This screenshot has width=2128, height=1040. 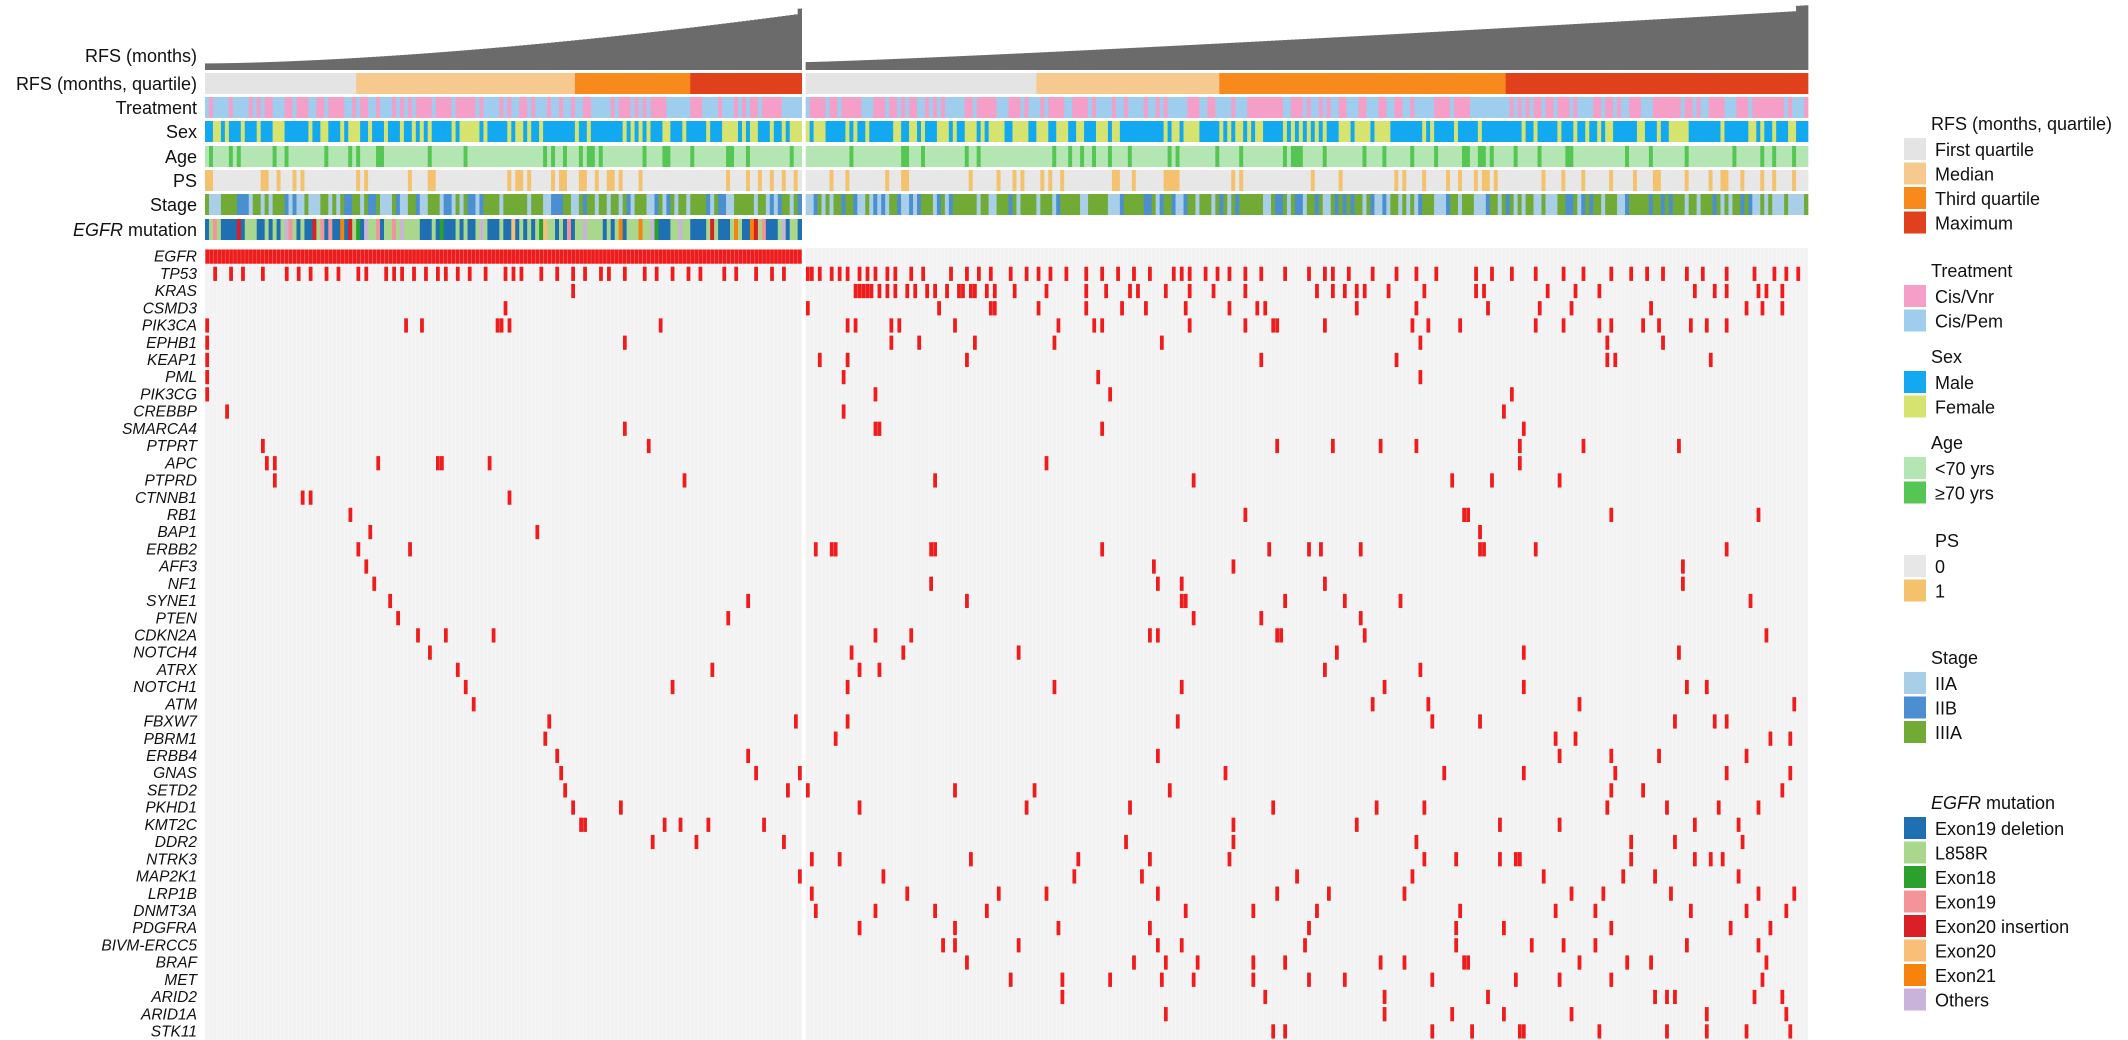 I want to click on gene-label: PKHD1, so click(x=171, y=808).